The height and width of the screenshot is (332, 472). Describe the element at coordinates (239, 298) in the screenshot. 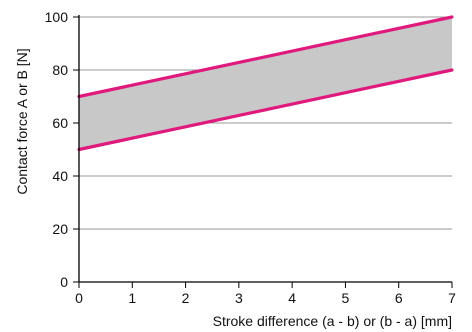

I see `x-tick-label-3: 3` at that location.